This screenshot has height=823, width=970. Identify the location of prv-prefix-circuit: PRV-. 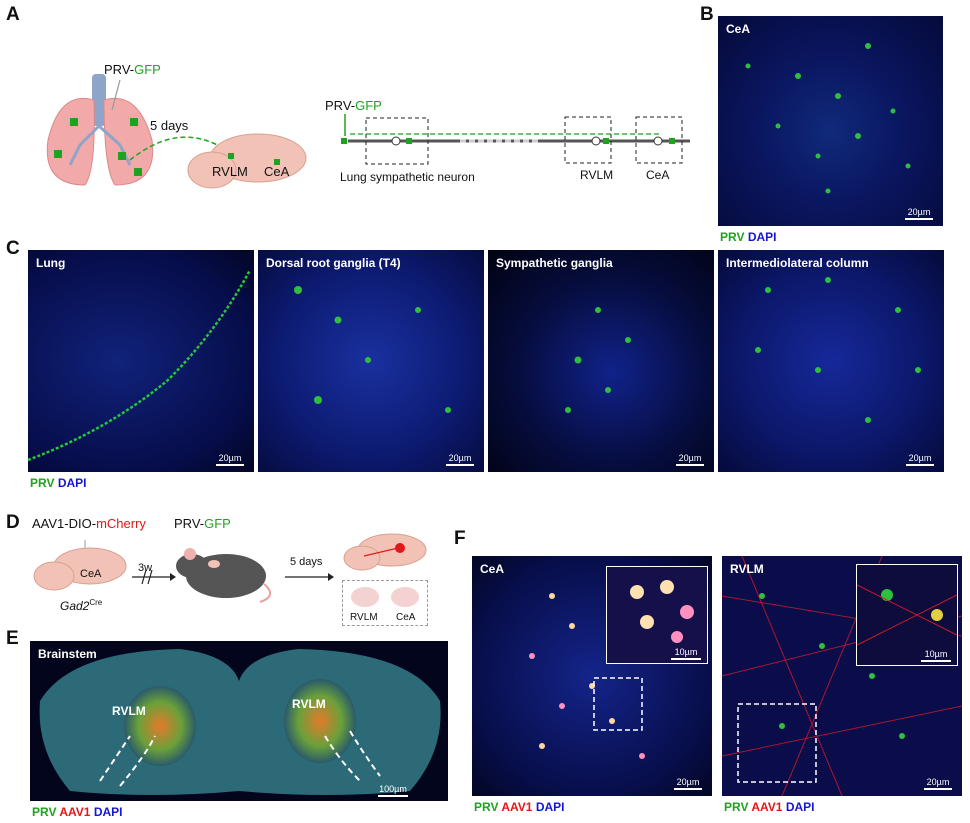
(340, 105).